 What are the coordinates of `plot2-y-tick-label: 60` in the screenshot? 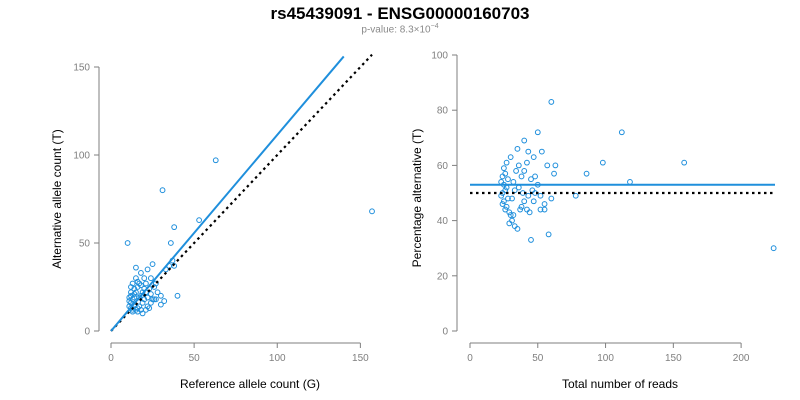 It's located at (443, 166).